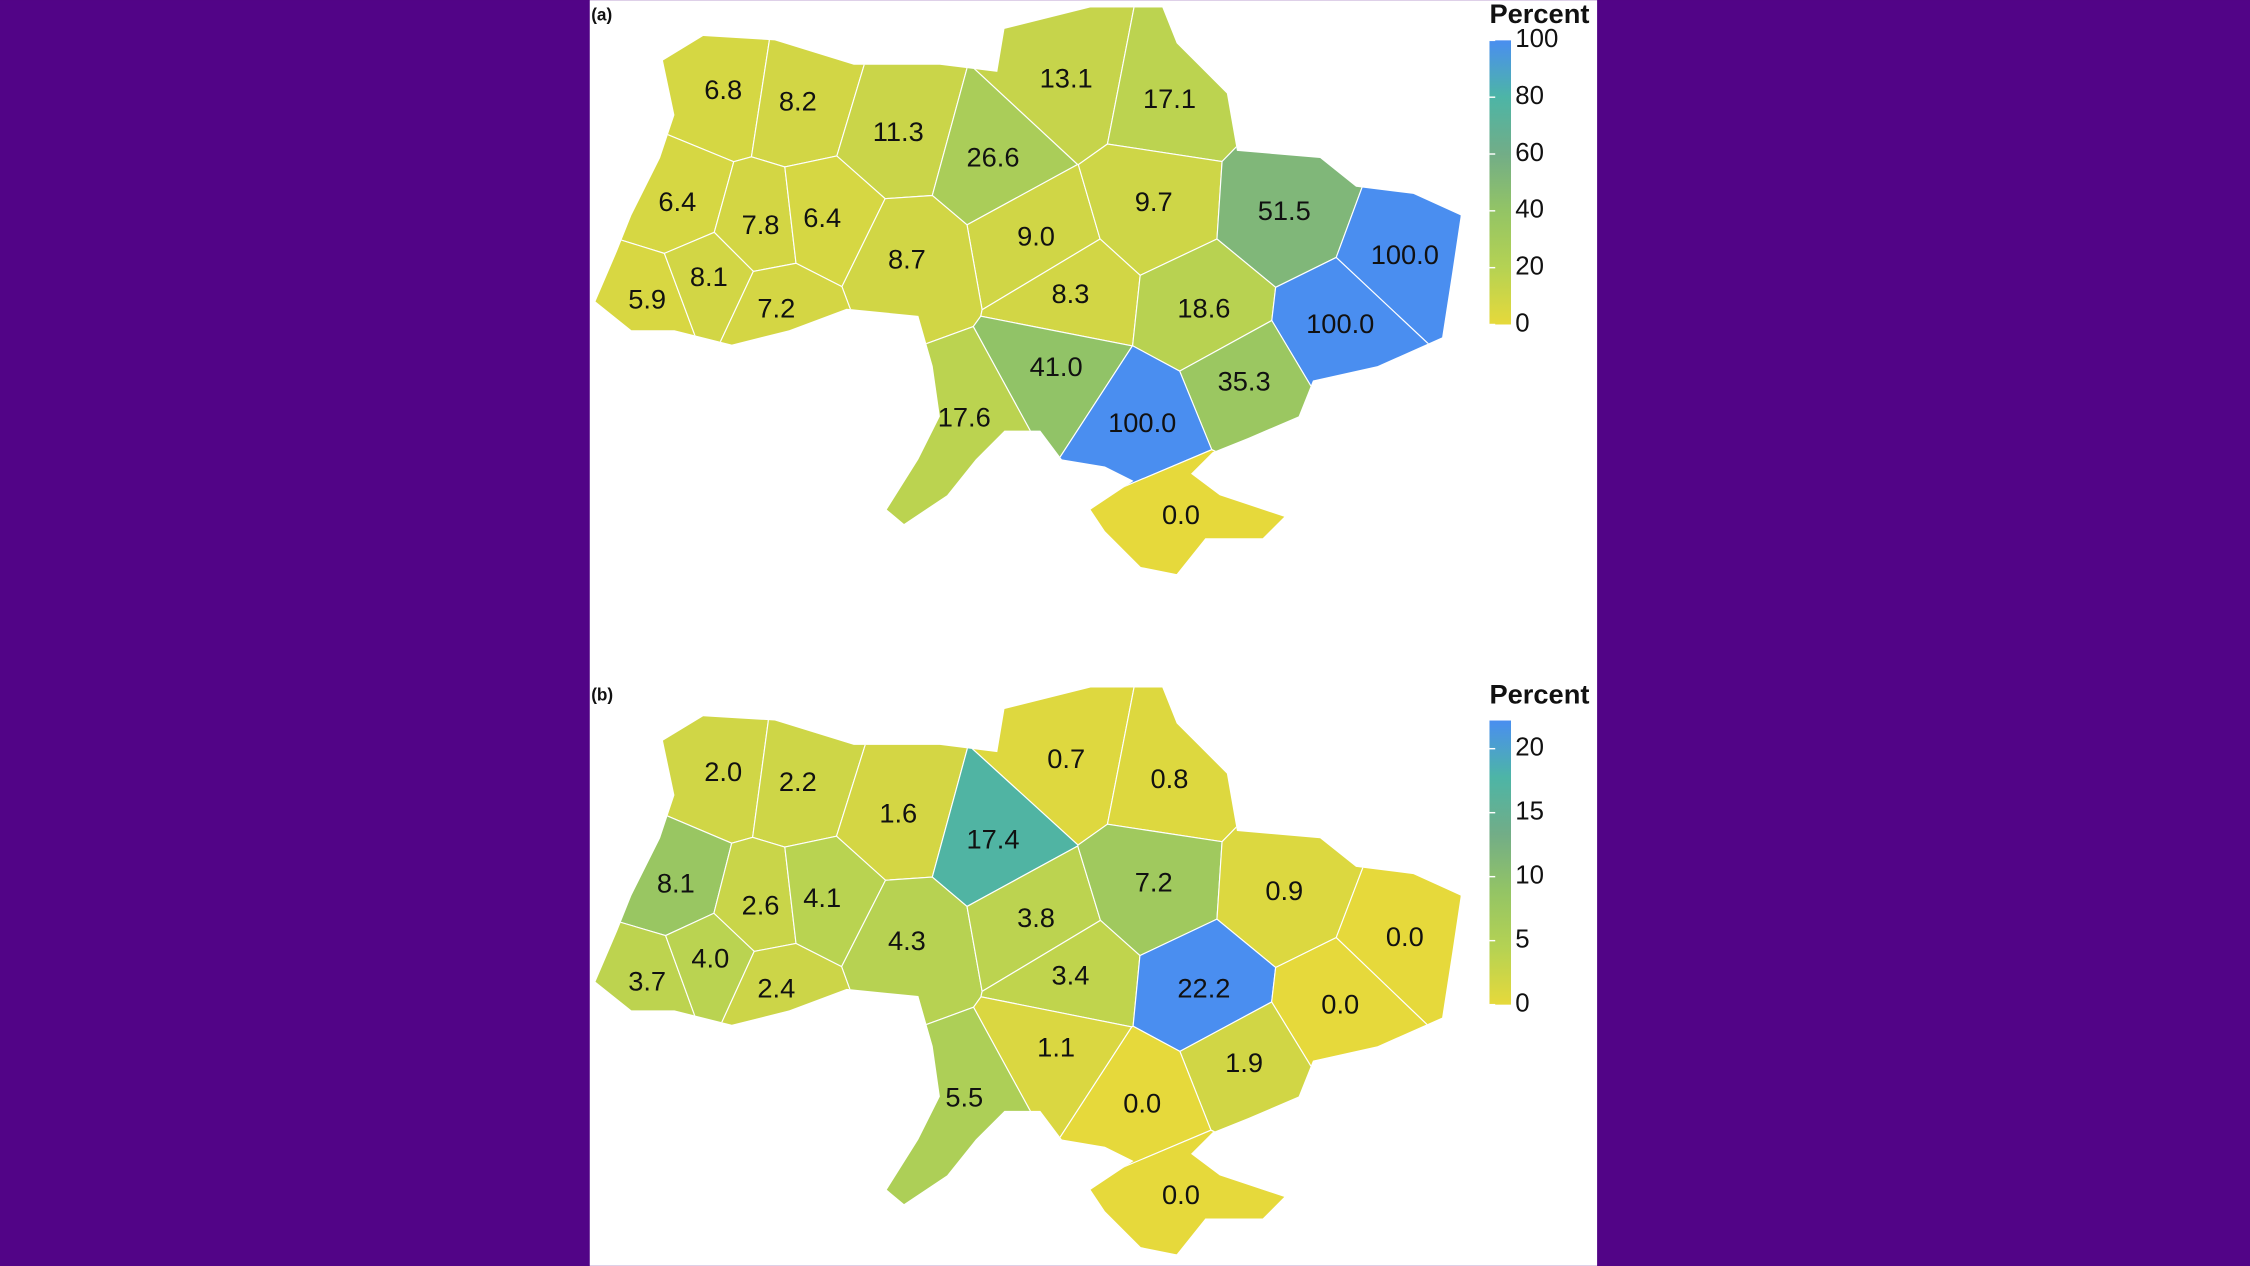 The image size is (2250, 1266). Describe the element at coordinates (992, 157) in the screenshot. I see `region-label: 26.6` at that location.